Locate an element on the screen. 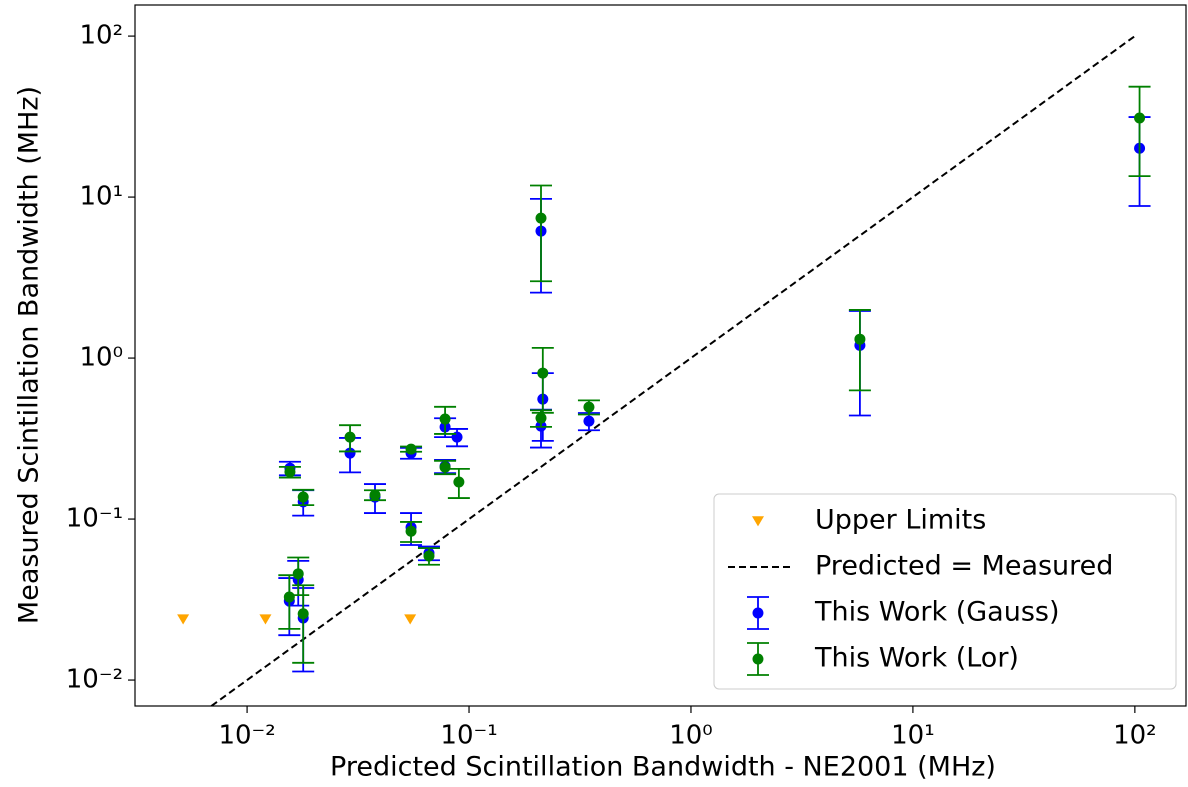 The height and width of the screenshot is (787, 1188). legend-label: This Work (Lor) is located at coordinates (916, 658).